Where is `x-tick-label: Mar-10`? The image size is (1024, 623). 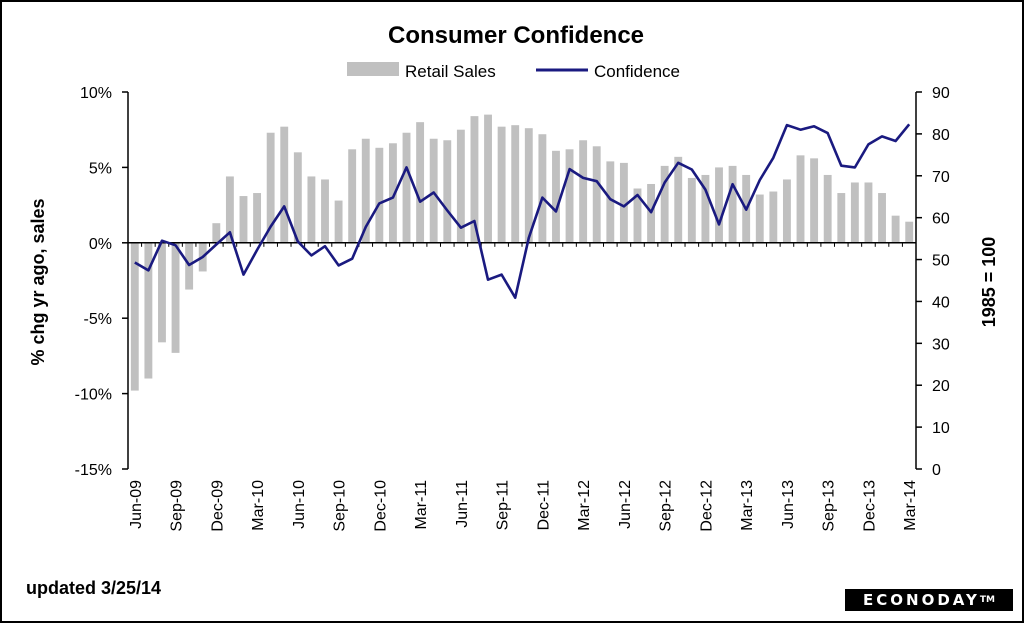
x-tick-label: Mar-10 is located at coordinates (258, 505).